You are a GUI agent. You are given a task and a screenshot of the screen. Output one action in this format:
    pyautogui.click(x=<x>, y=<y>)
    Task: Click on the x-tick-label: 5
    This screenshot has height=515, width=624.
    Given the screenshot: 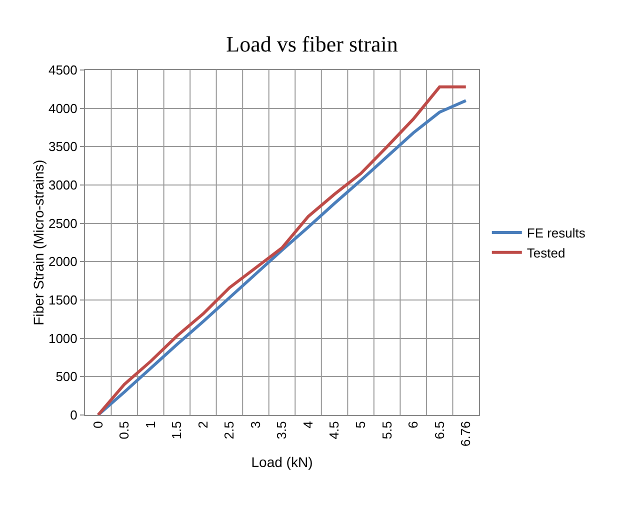 What is the action you would take?
    pyautogui.click(x=360, y=424)
    